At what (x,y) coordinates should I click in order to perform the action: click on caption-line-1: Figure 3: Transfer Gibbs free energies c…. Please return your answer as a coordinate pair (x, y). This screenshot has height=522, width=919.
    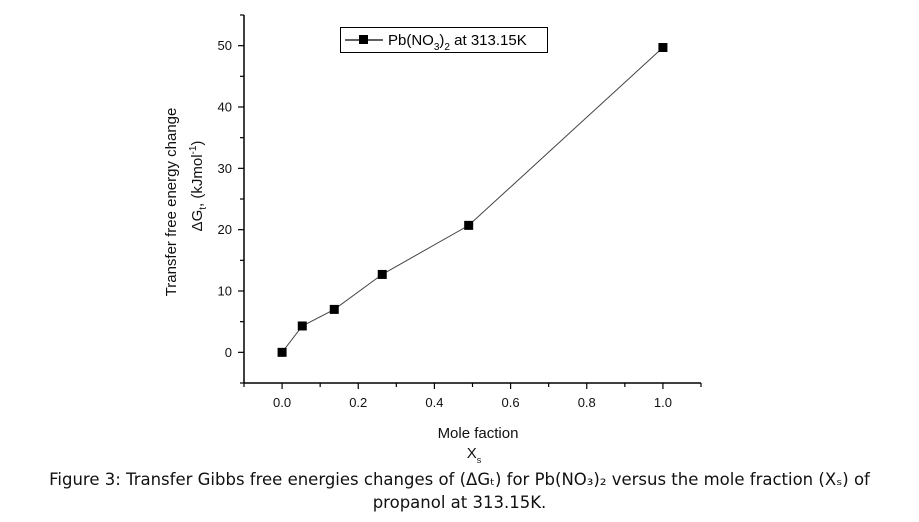
    Looking at the image, I should click on (459, 479).